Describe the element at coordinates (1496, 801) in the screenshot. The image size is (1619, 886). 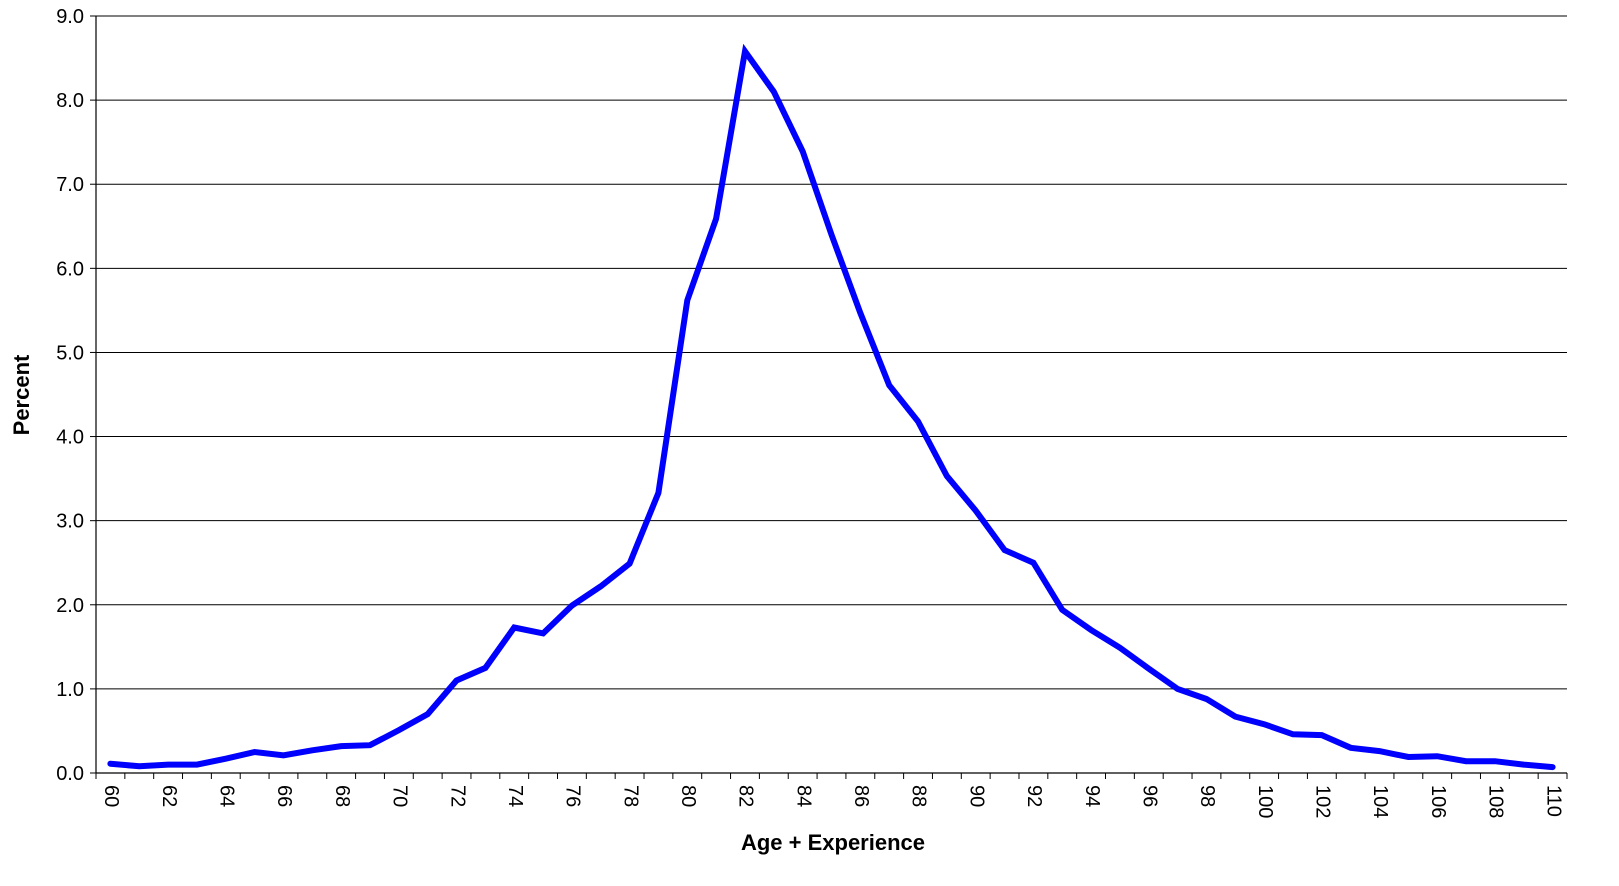
I see `x-tick-label: 108` at that location.